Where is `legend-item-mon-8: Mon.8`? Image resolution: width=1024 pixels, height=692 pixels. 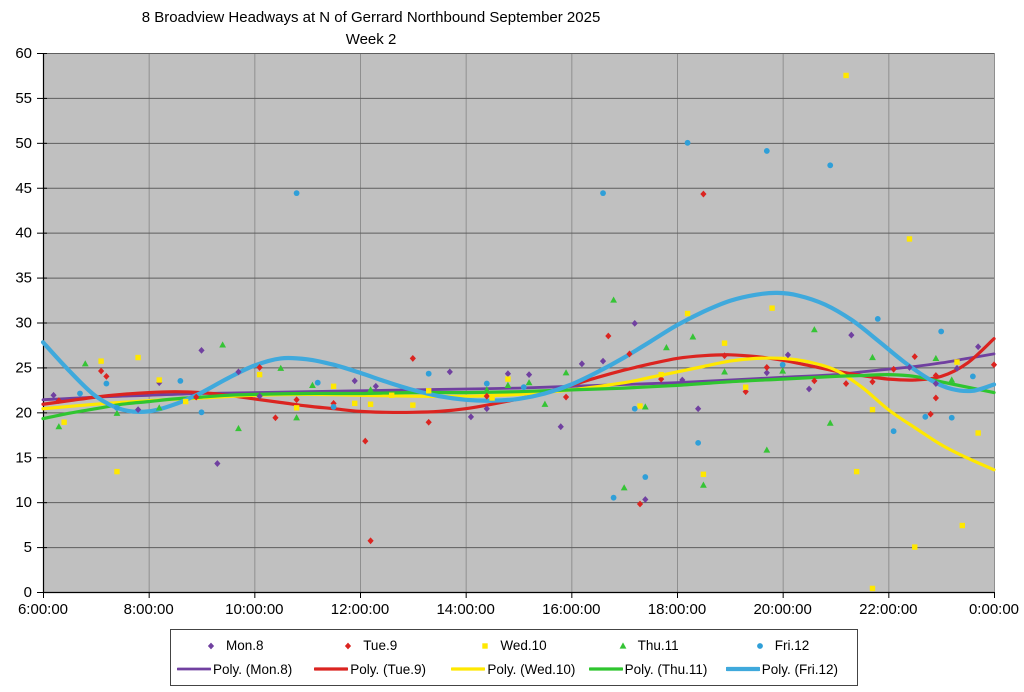
legend-item-mon-8: Mon.8 is located at coordinates (239, 645).